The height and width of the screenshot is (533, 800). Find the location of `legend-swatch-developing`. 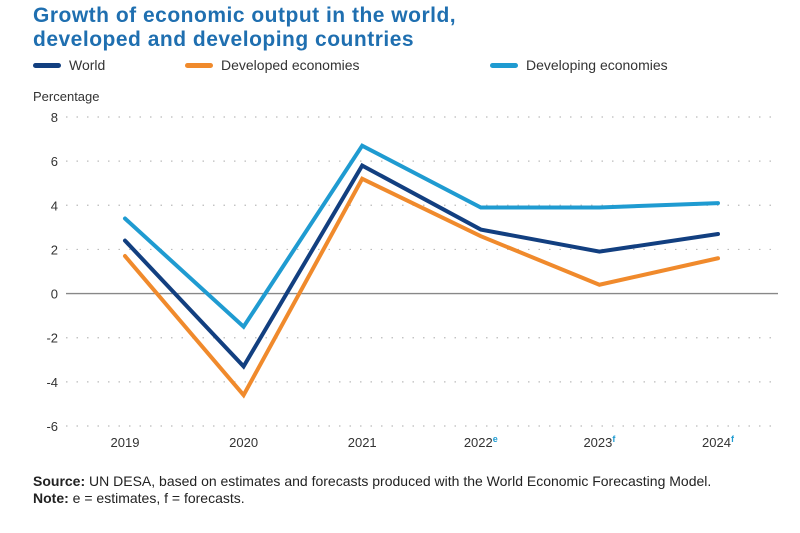

legend-swatch-developing is located at coordinates (504, 65).